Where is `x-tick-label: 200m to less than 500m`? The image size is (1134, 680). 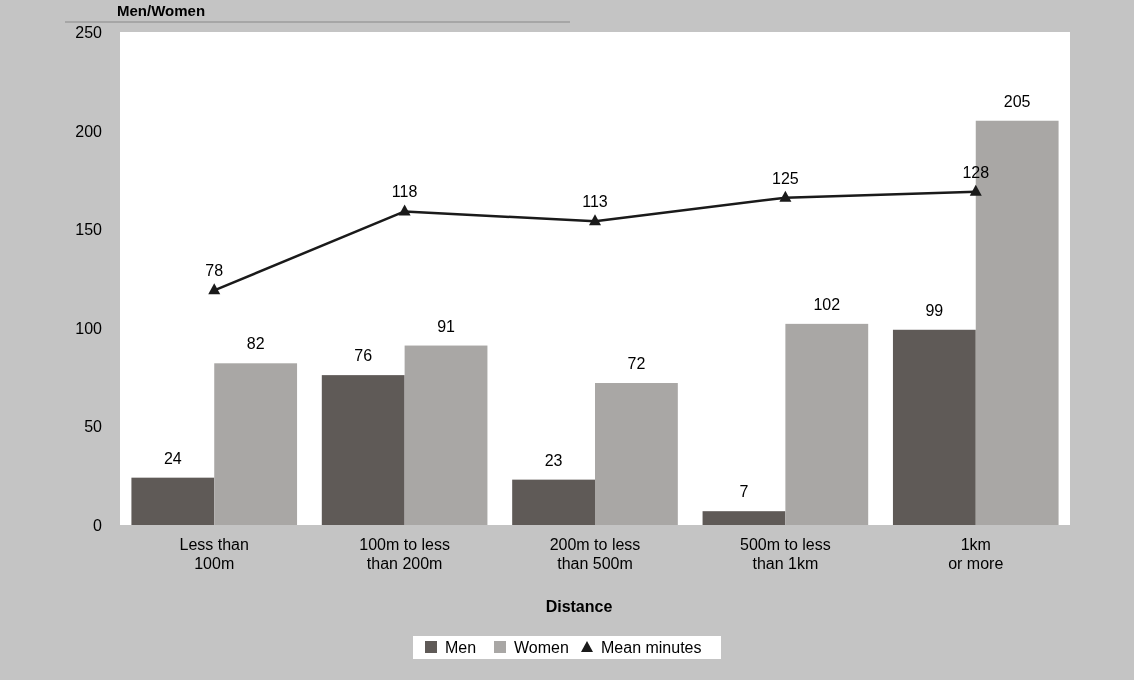
x-tick-label: 200m to less than 500m is located at coordinates (595, 554).